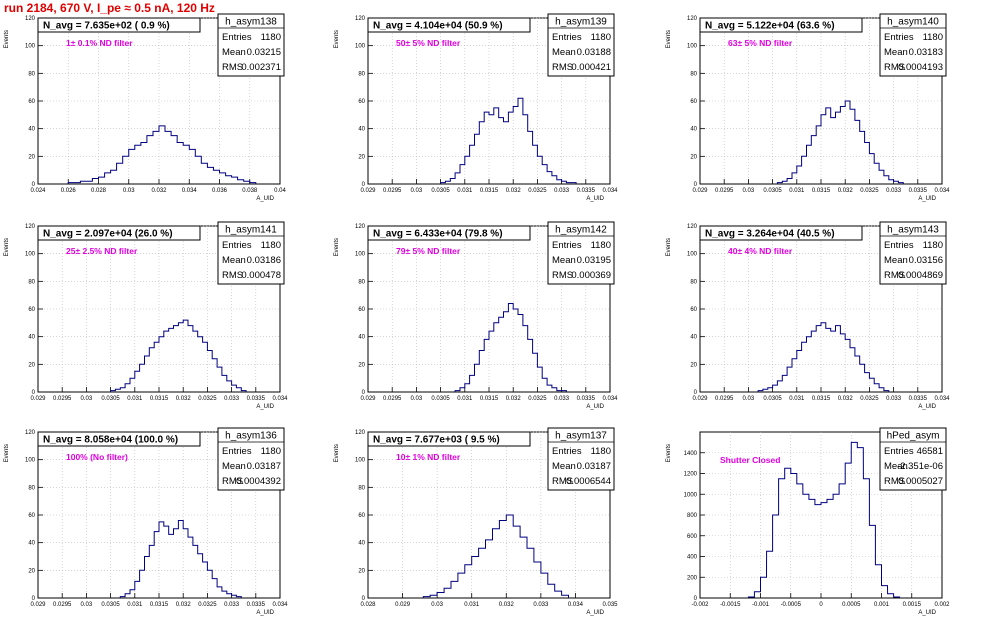 The image size is (996, 622). Describe the element at coordinates (69, 191) in the screenshot. I see `x-tick-label: 0.026` at that location.